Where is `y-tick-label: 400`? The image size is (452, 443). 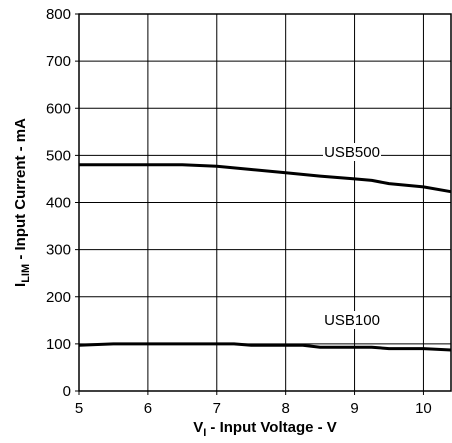 y-tick-label: 400 is located at coordinates (58, 203).